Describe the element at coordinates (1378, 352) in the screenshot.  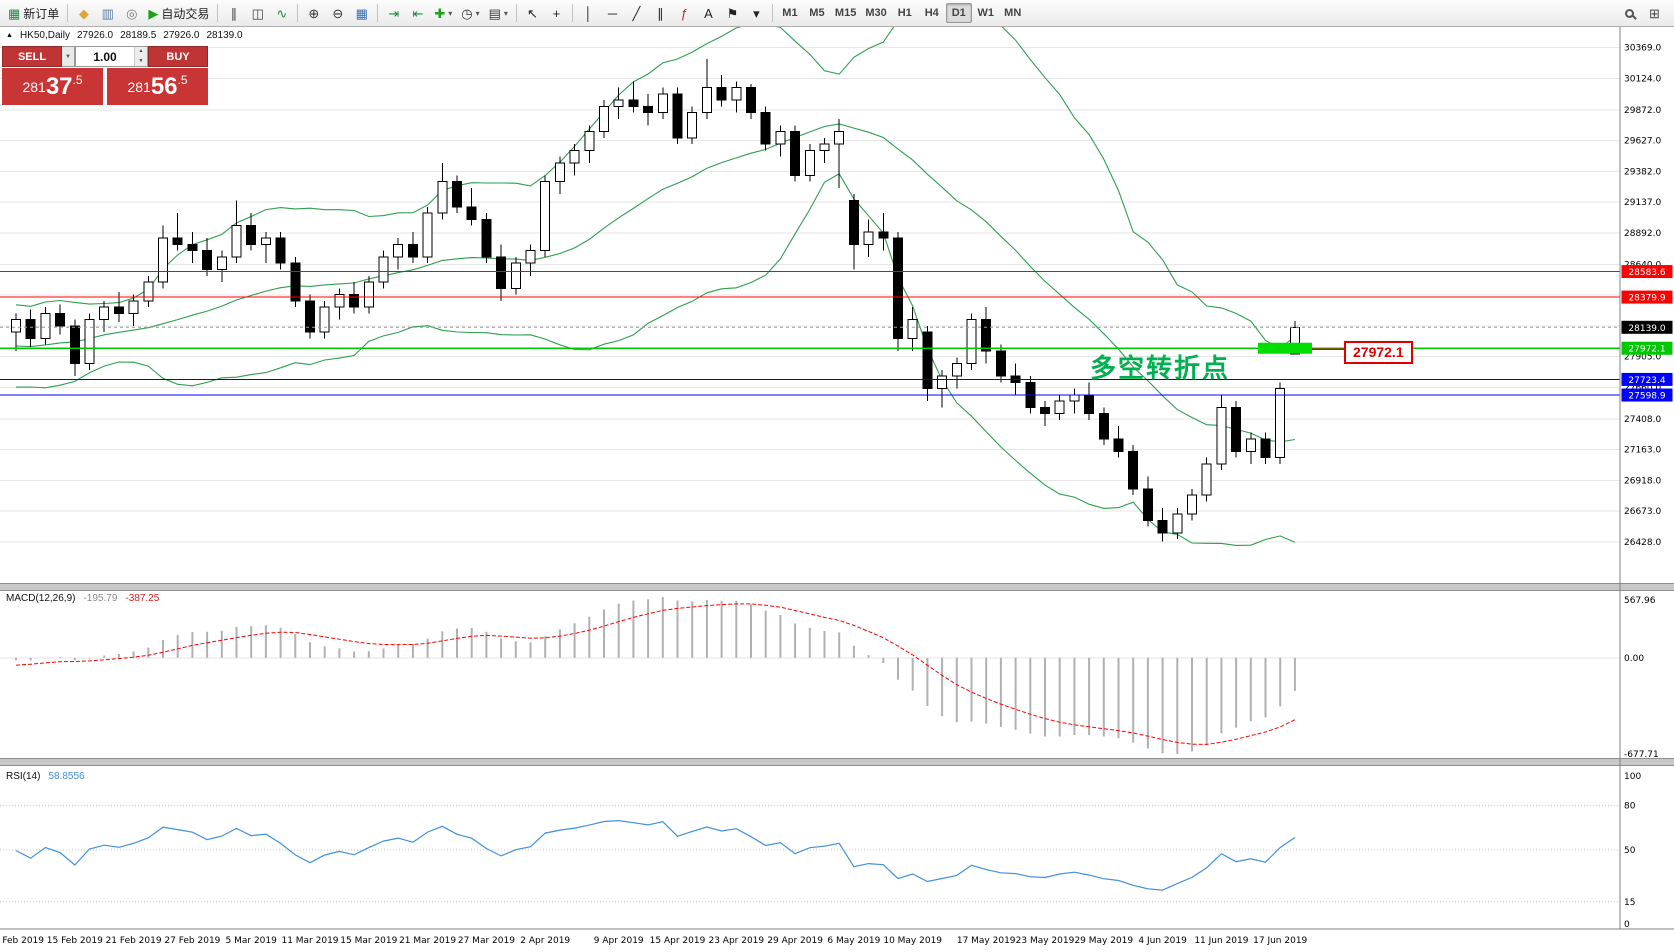
I see `annotation-price-callout: 27972.1` at that location.